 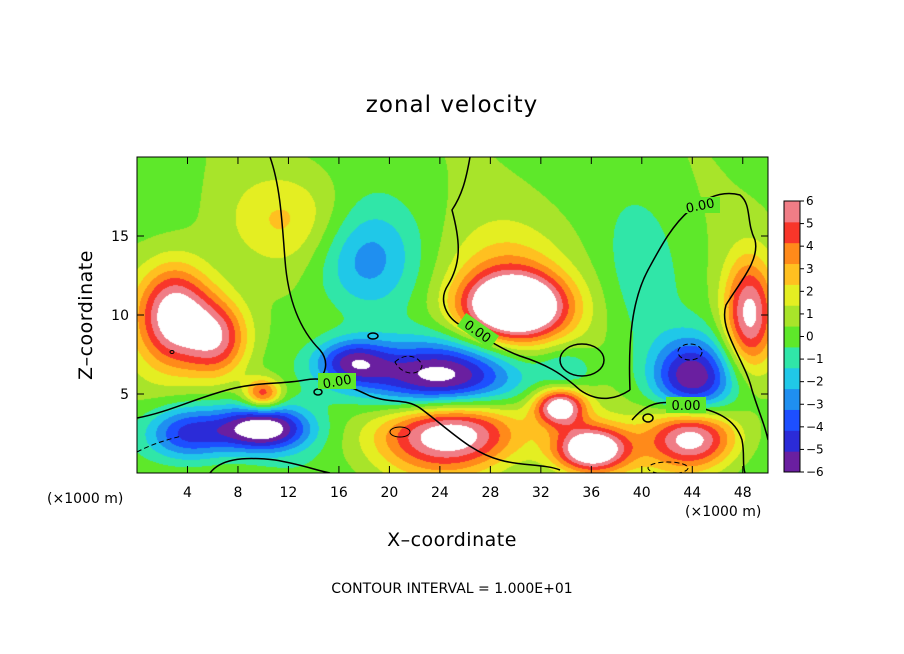 I want to click on x-tick-label: 8, so click(x=237, y=493).